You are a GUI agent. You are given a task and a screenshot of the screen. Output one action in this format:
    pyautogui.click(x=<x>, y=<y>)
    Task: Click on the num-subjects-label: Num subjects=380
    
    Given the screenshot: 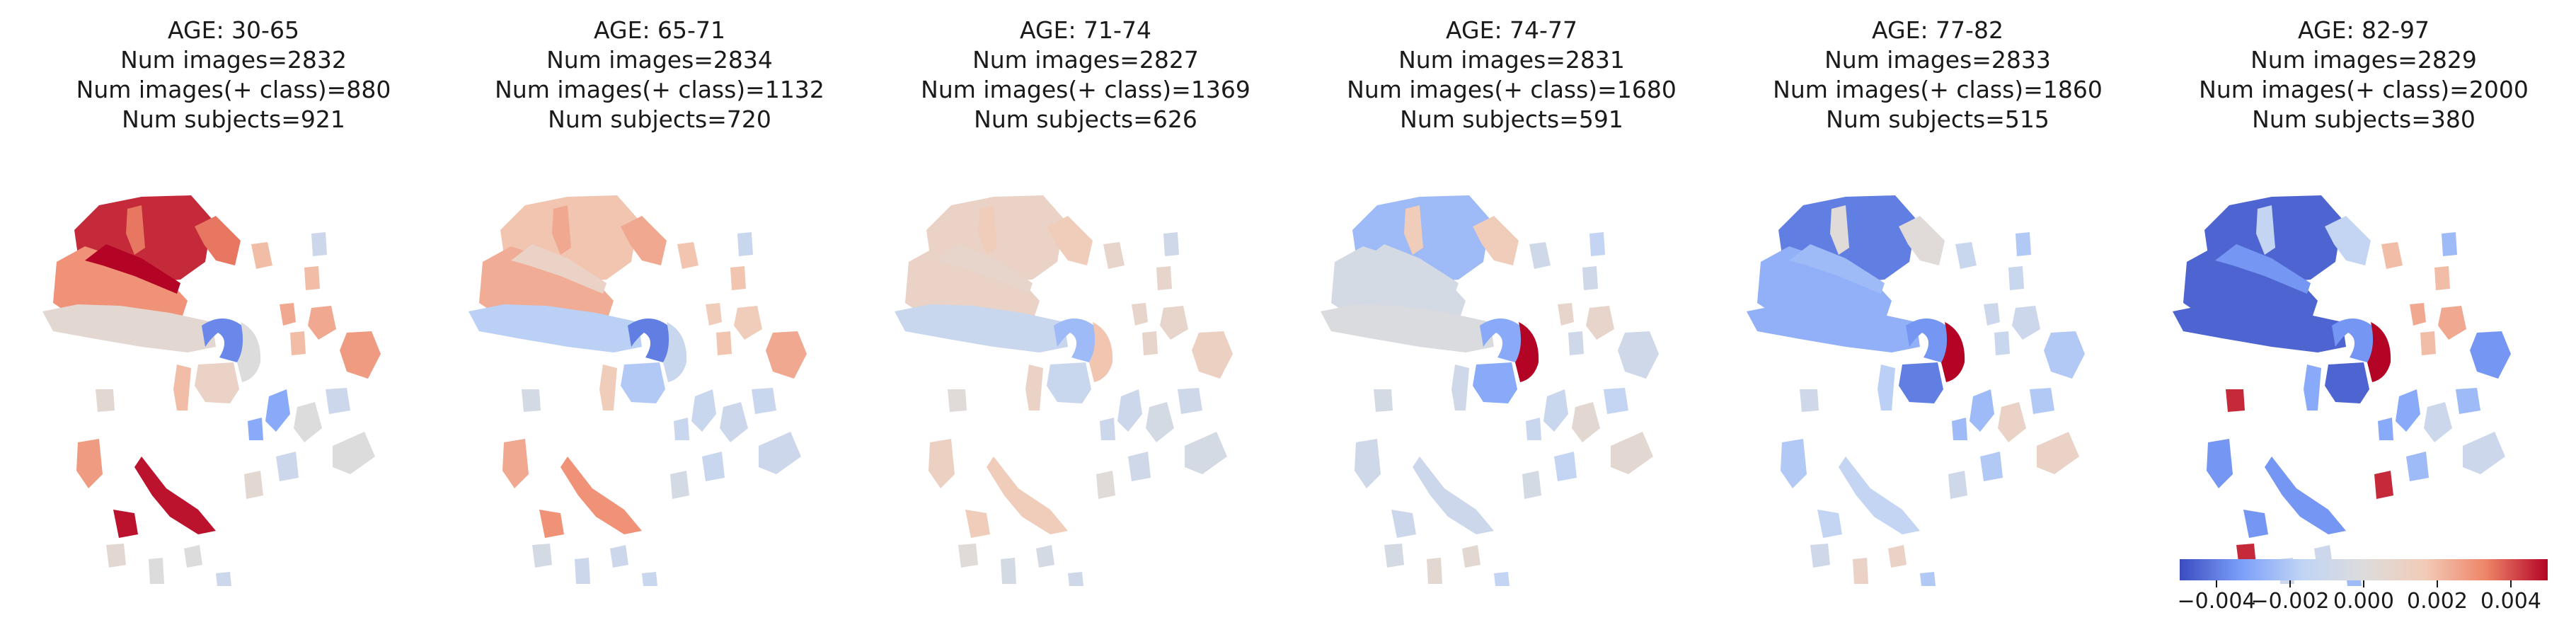 What is the action you would take?
    pyautogui.click(x=2364, y=119)
    